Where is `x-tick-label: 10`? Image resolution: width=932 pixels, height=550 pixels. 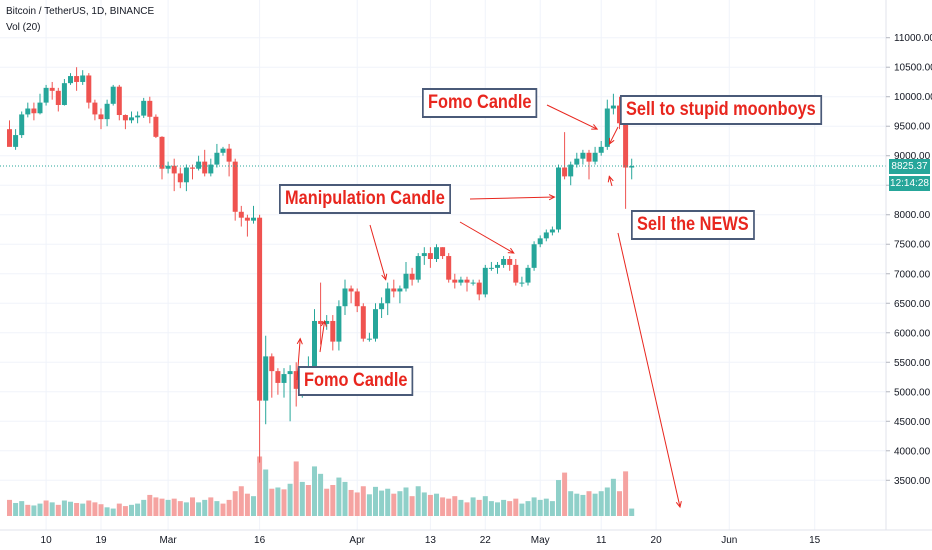
x-tick-label: 10 is located at coordinates (47, 540).